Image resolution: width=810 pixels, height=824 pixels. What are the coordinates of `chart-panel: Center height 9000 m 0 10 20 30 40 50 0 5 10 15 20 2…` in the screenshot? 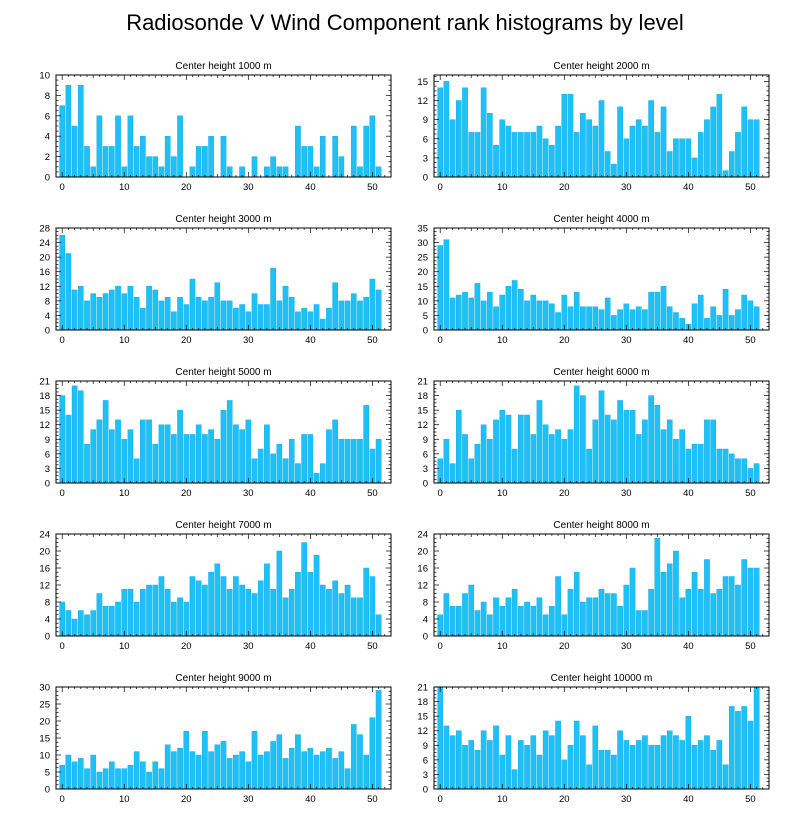 It's located at (215, 739).